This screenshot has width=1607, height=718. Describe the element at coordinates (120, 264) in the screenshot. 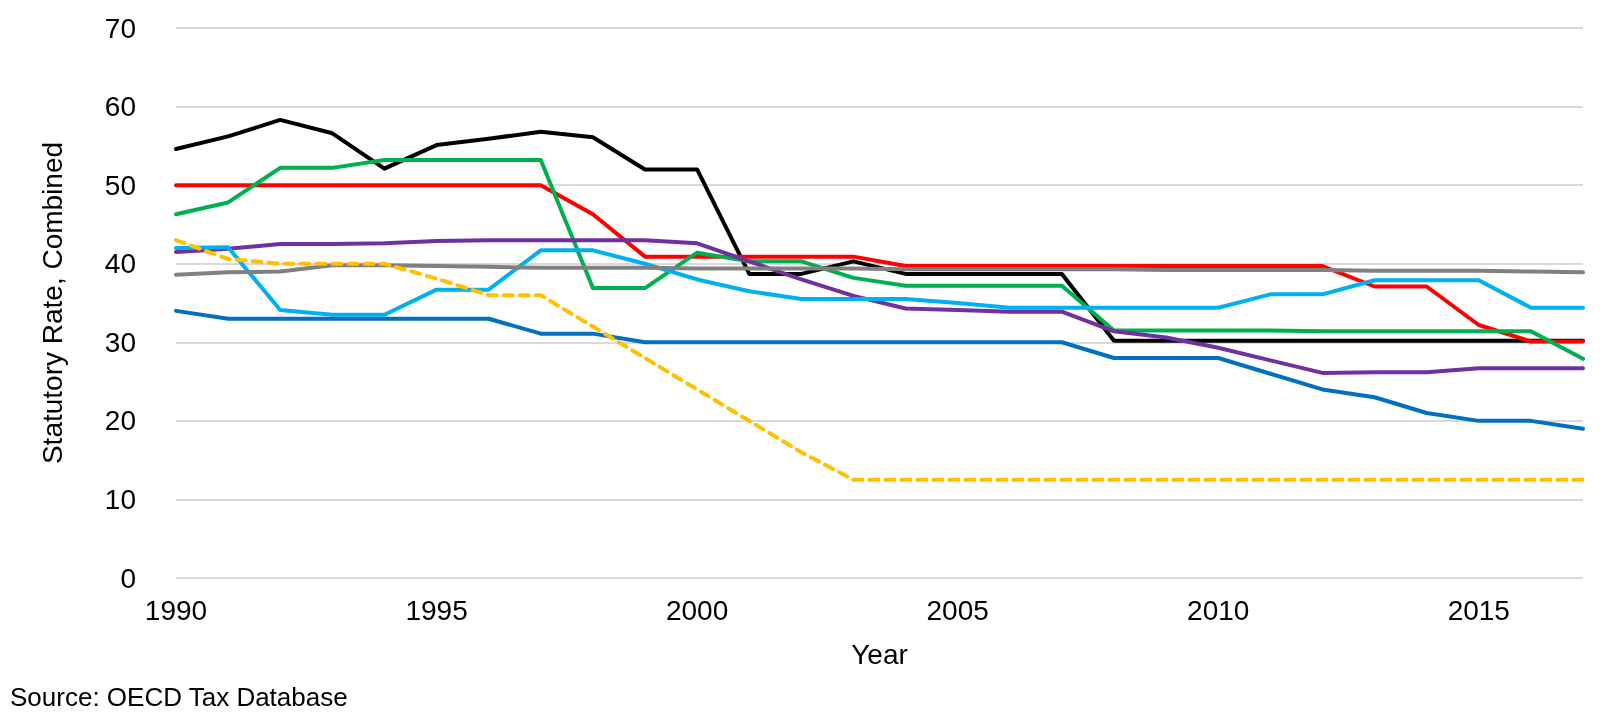

I see `y-tick-label: 40` at that location.